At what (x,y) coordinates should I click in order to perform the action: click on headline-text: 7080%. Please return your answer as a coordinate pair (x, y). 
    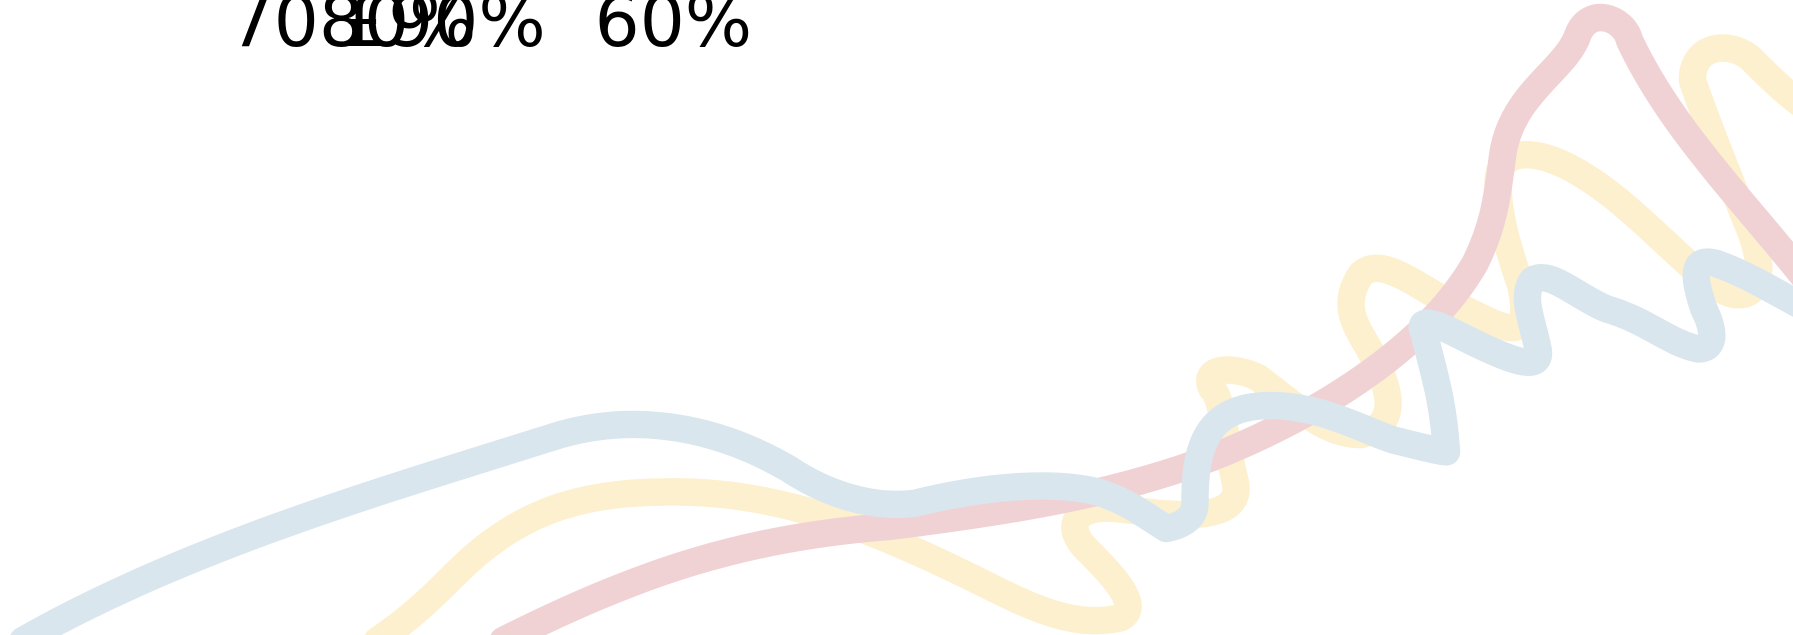
    Looking at the image, I should click on (353, 31).